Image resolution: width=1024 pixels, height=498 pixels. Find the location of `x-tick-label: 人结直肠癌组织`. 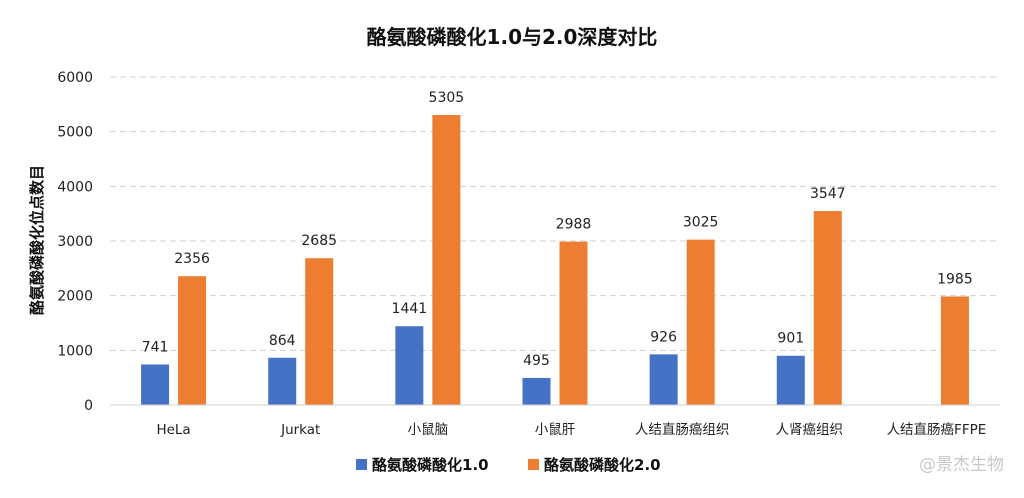

x-tick-label: 人结直肠癌组织 is located at coordinates (682, 430).